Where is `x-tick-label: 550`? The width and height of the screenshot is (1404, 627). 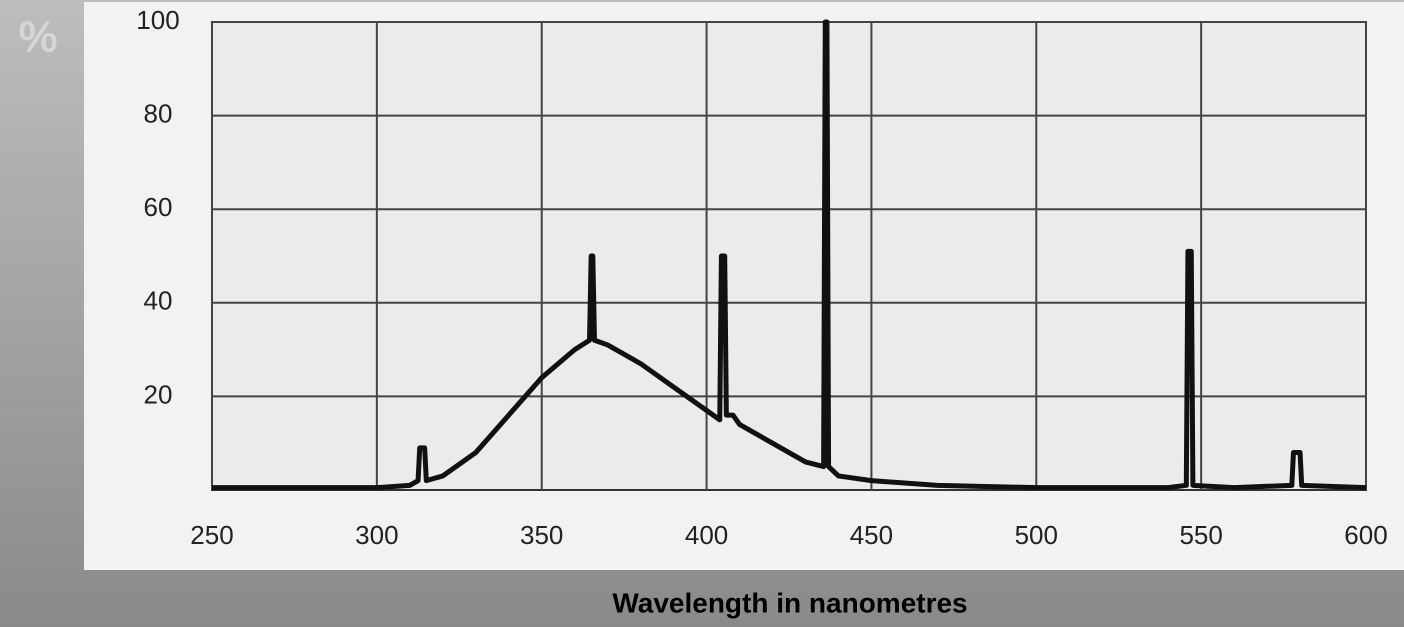
x-tick-label: 550 is located at coordinates (1200, 535).